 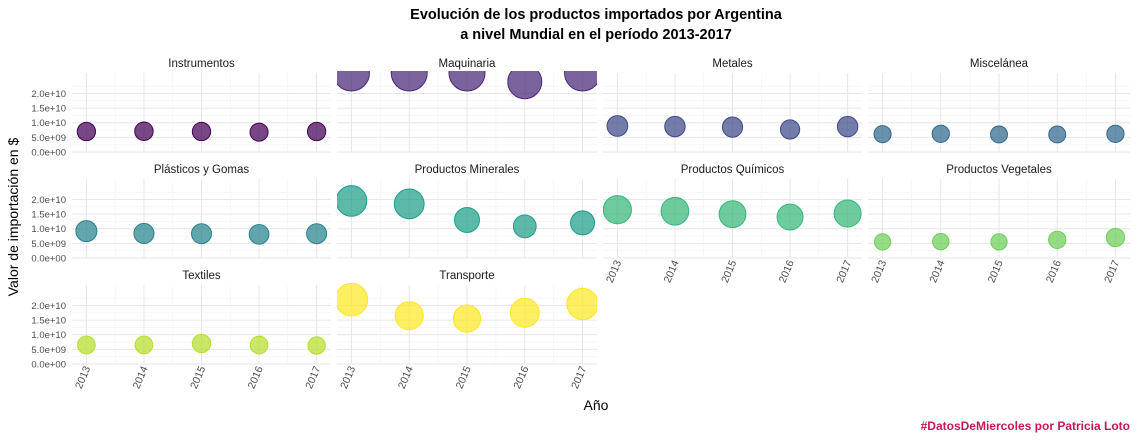 What do you see at coordinates (733, 170) in the screenshot?
I see `facet-label: Productos Químicos` at bounding box center [733, 170].